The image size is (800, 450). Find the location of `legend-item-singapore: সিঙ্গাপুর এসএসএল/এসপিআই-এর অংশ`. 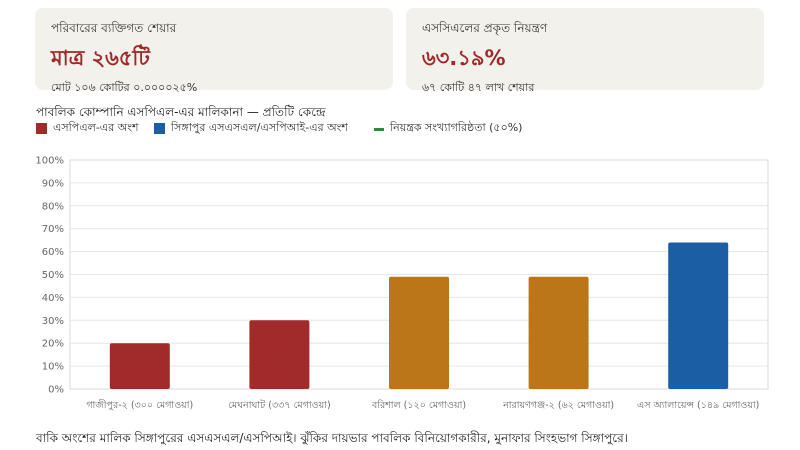

legend-item-singapore: সিঙ্গাপুর এসএসএল/এসপিআই-এর অংশ is located at coordinates (254, 128).